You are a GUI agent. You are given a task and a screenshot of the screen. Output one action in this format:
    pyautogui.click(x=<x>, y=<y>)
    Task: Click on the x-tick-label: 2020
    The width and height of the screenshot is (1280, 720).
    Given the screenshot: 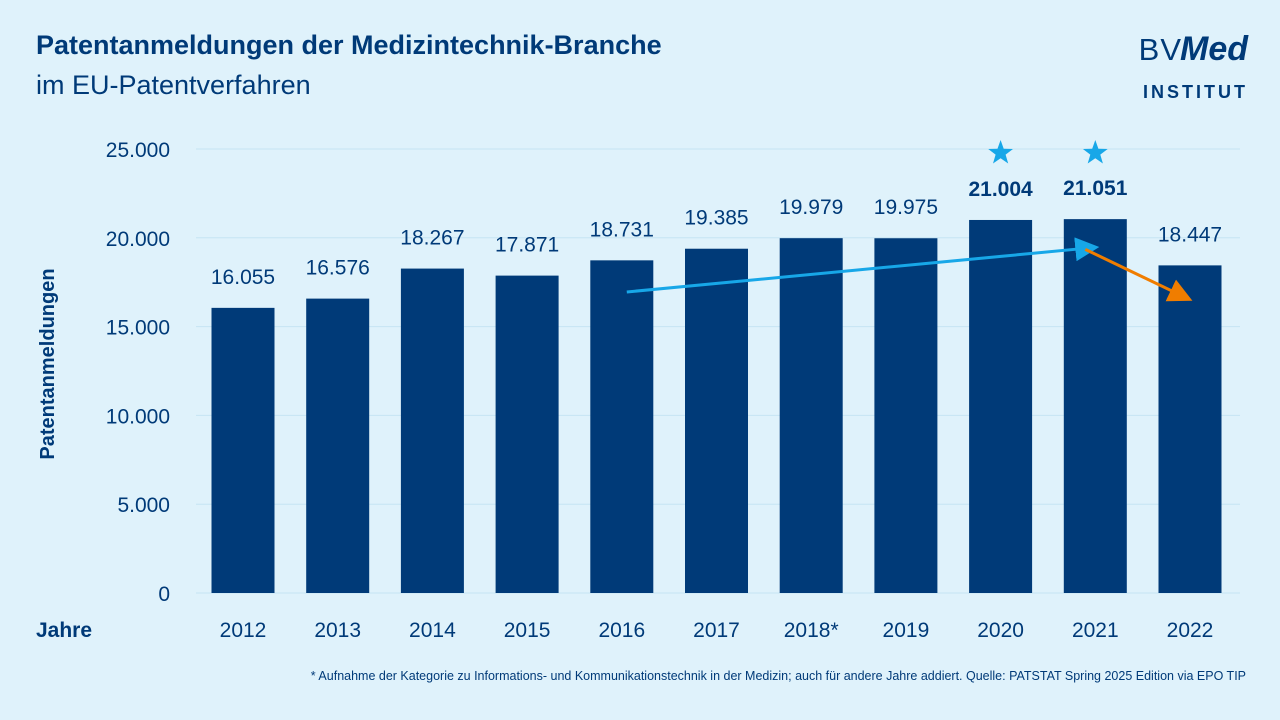 What is the action you would take?
    pyautogui.click(x=1000, y=630)
    